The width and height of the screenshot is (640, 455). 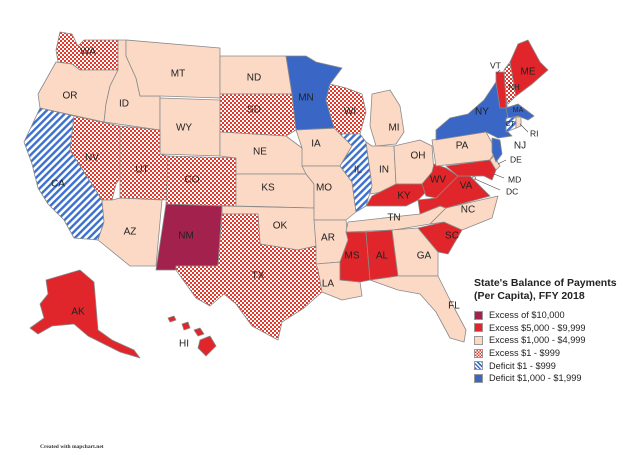 I want to click on label-hi: HI, so click(x=184, y=344).